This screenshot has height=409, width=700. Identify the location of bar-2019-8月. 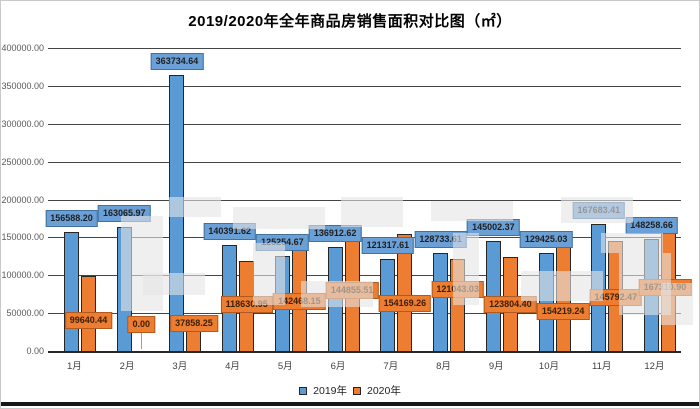
(441, 302).